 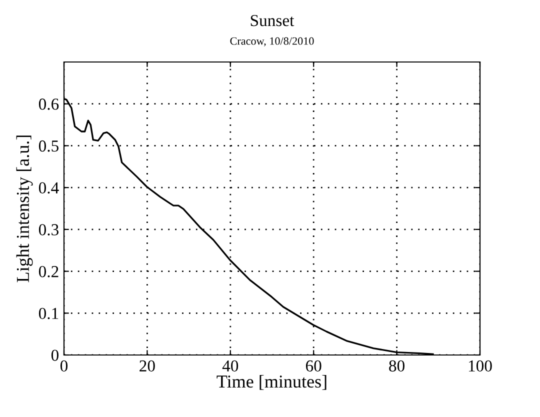 I want to click on x-tick-label: 40, so click(x=230, y=366).